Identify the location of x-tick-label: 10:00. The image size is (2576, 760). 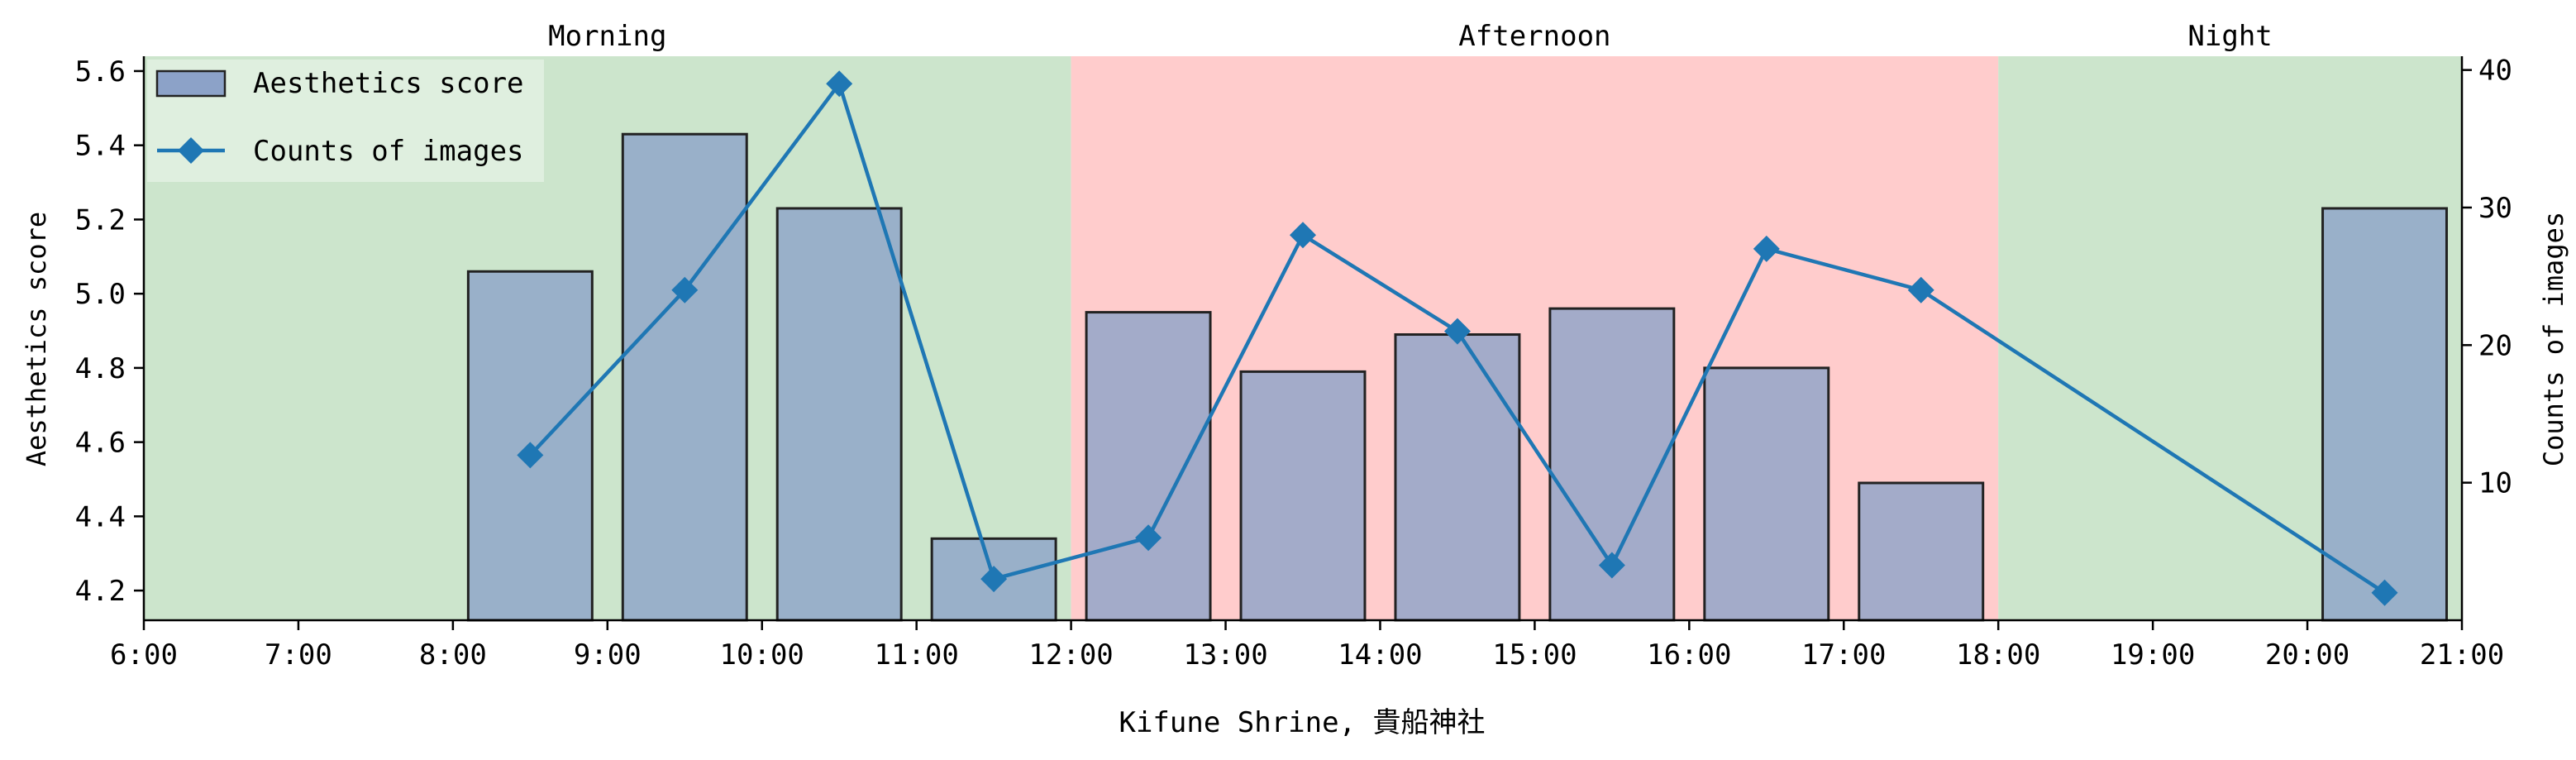
(762, 655).